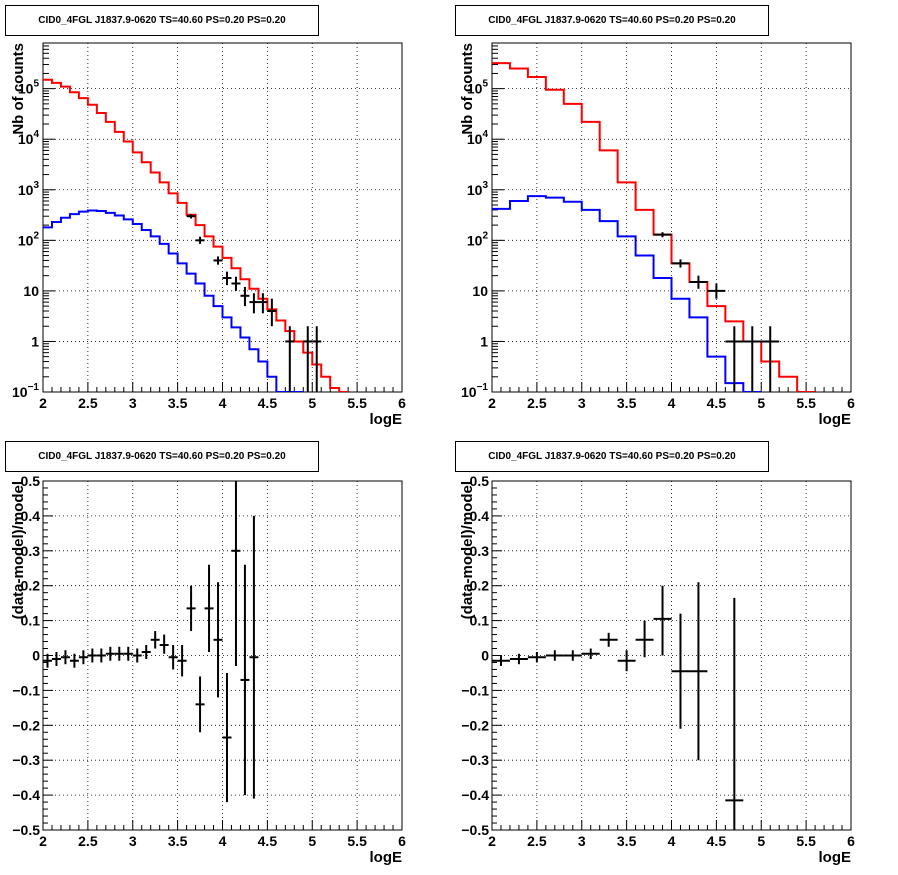 This screenshot has height=875, width=898. What do you see at coordinates (478, 88) in the screenshot?
I see `y-tick-label: 10⁵` at bounding box center [478, 88].